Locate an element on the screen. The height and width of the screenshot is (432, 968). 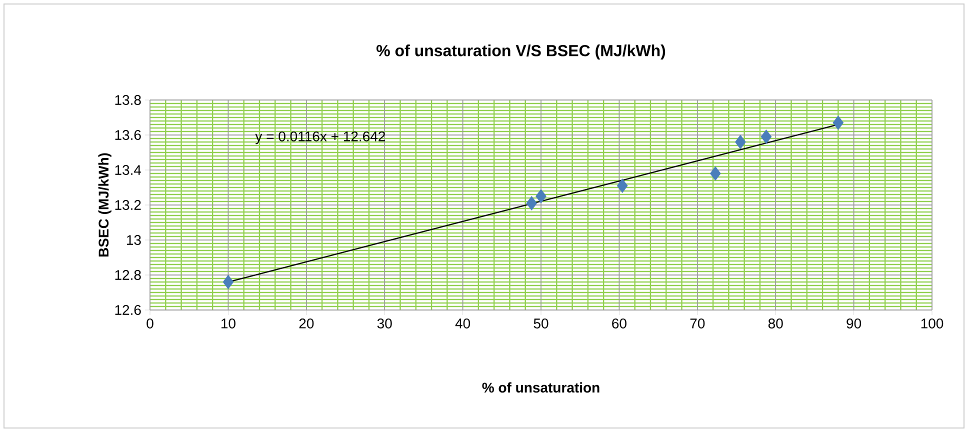
x-tick-label: 100 is located at coordinates (932, 323).